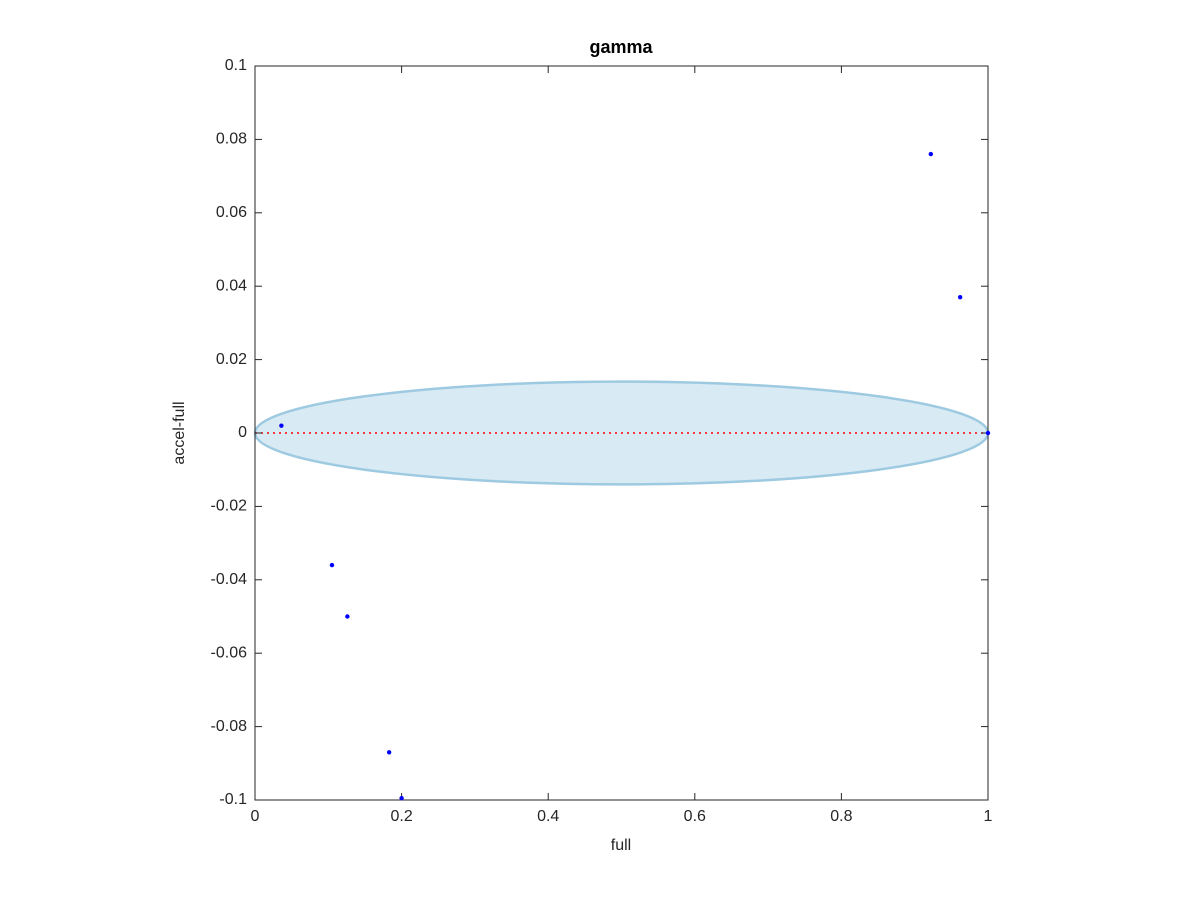 The image size is (1200, 900). I want to click on x-tick-label: 0.8, so click(841, 816).